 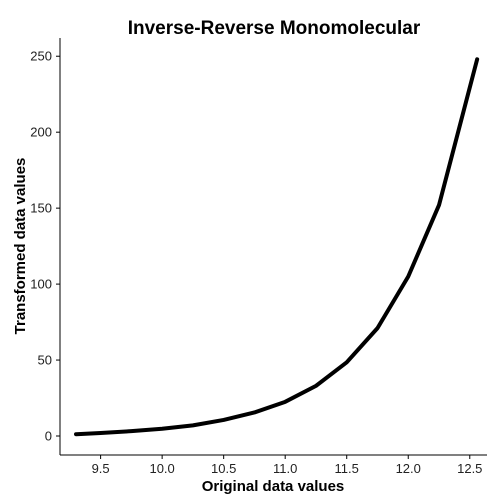 I want to click on x-tick-label: 10.5, so click(x=223, y=468).